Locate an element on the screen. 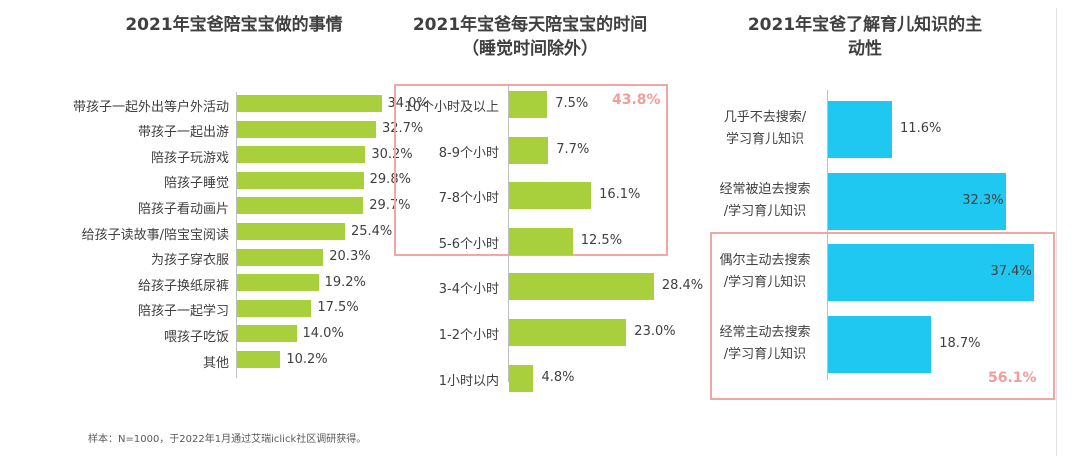  daily-time-category-label: 1小时以内 is located at coordinates (468, 381).